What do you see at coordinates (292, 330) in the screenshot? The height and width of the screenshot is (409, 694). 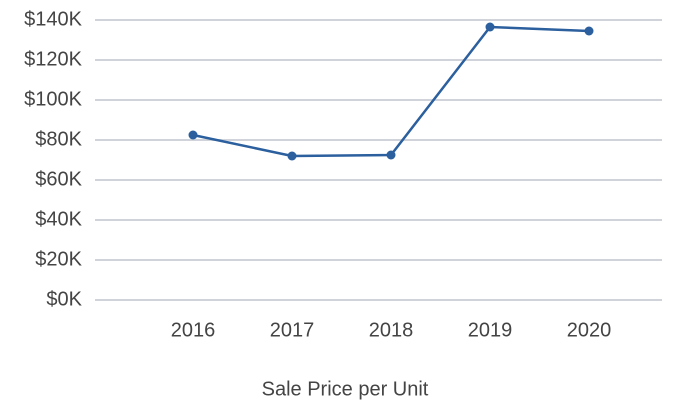 I see `x-tick-label: 2017` at bounding box center [292, 330].